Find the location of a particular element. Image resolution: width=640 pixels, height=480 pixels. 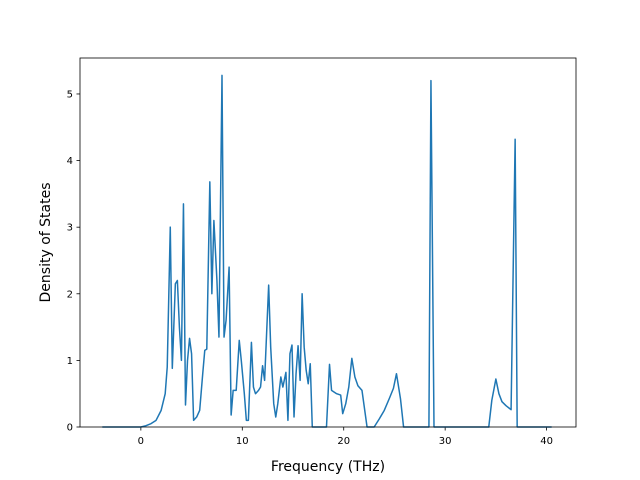

x-tick-label: 40 is located at coordinates (546, 441).